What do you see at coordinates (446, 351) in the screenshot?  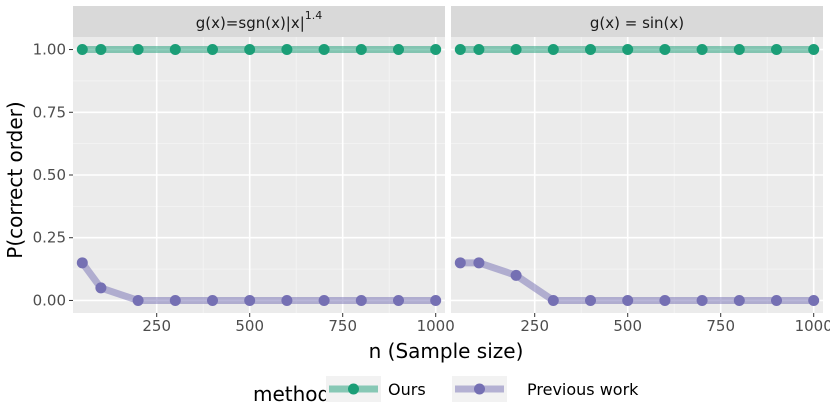 I see `x-axis-title: n (Sample size)` at bounding box center [446, 351].